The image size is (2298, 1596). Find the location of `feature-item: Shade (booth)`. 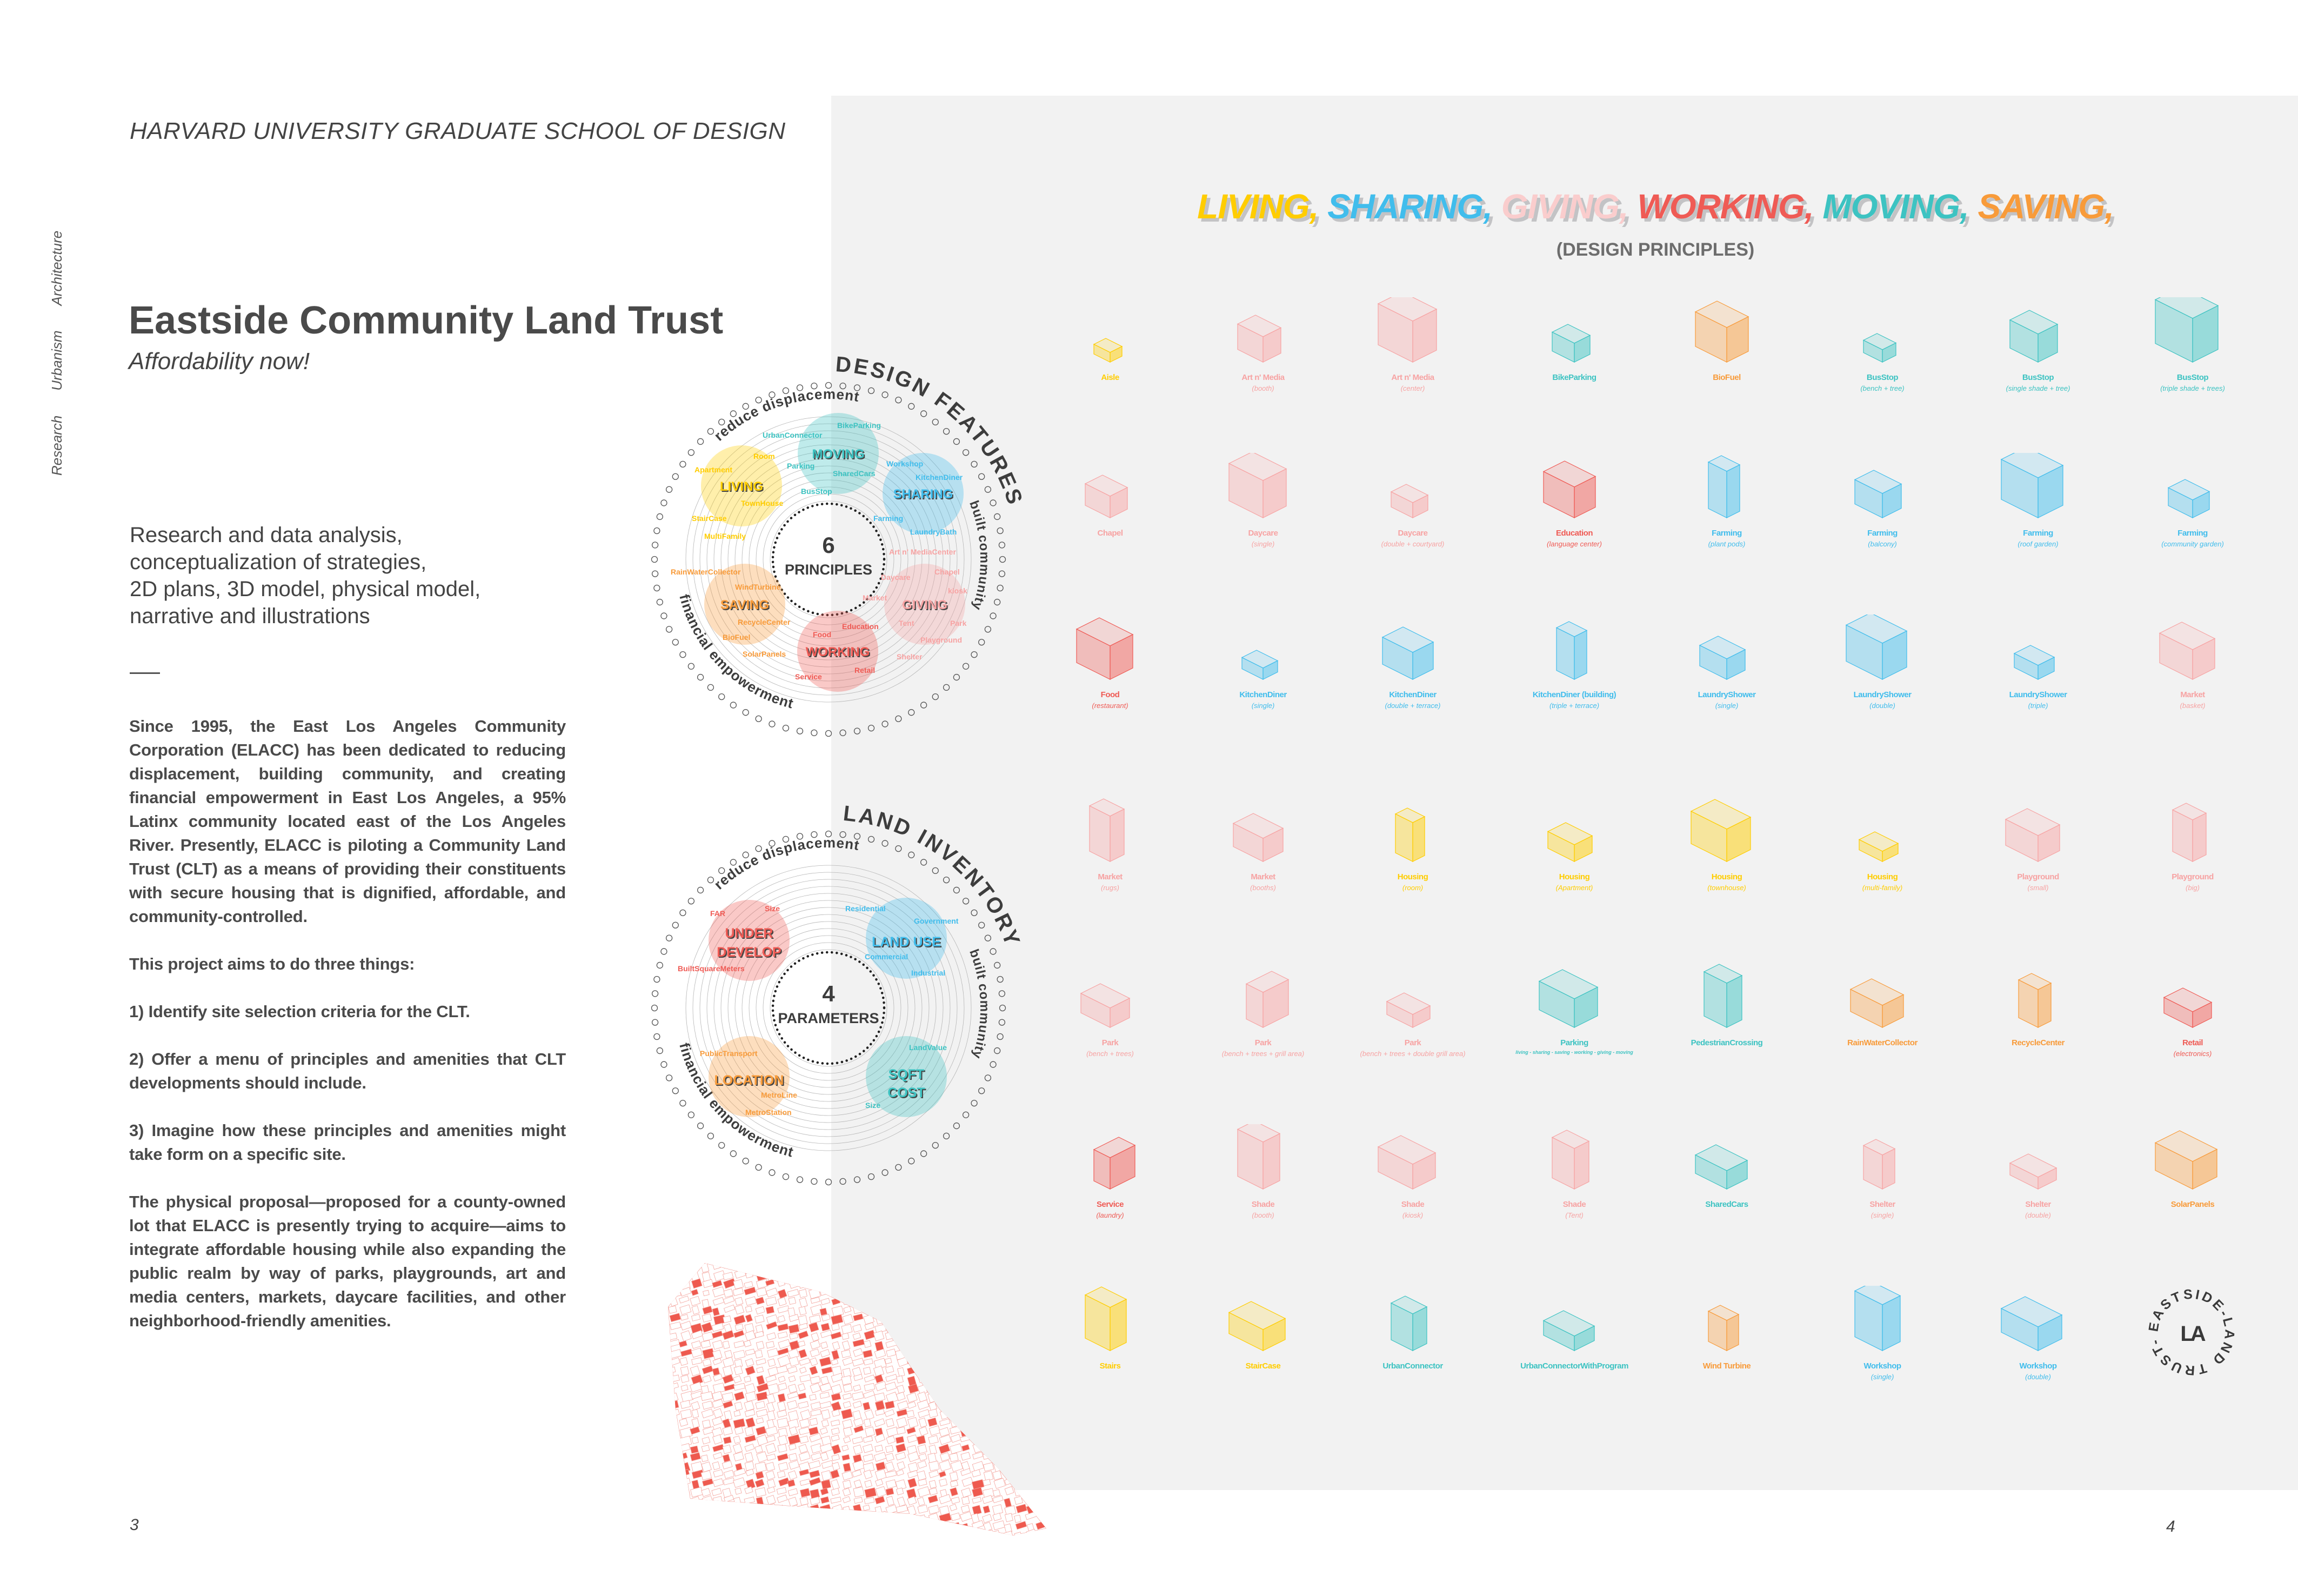

feature-item: Shade (booth) is located at coordinates (1263, 1171).